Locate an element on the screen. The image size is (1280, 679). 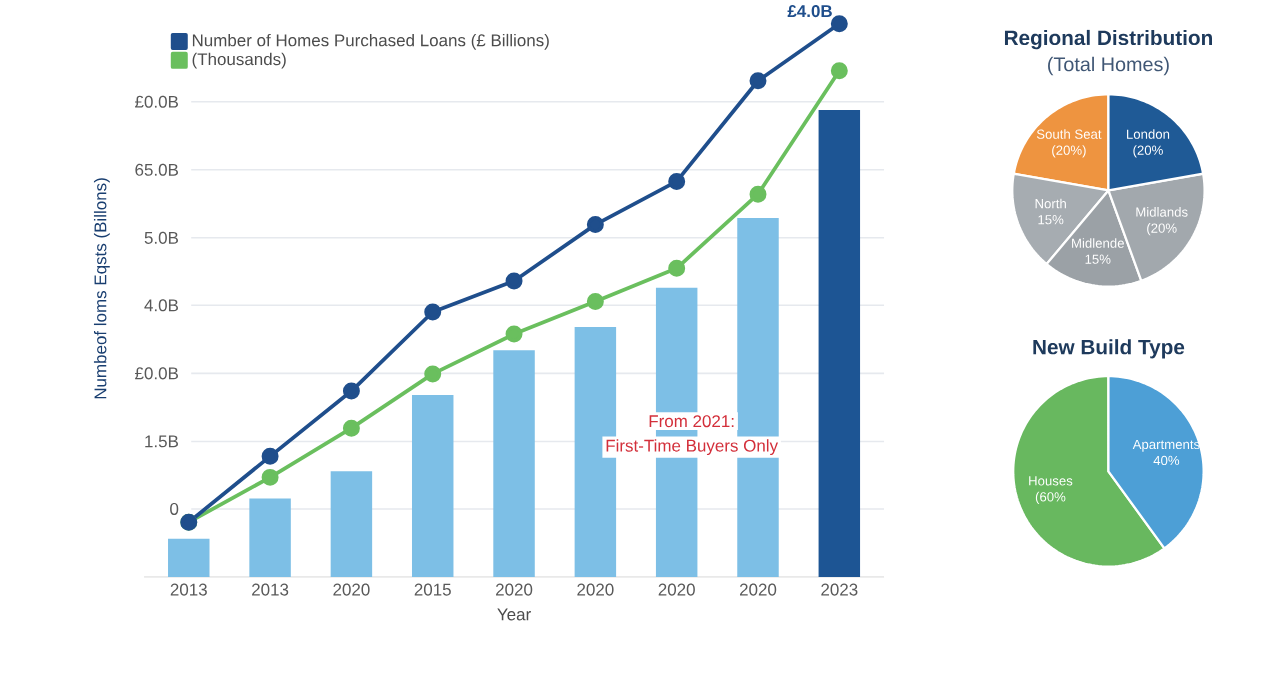
chart-title: New Build Type is located at coordinates (1109, 349).